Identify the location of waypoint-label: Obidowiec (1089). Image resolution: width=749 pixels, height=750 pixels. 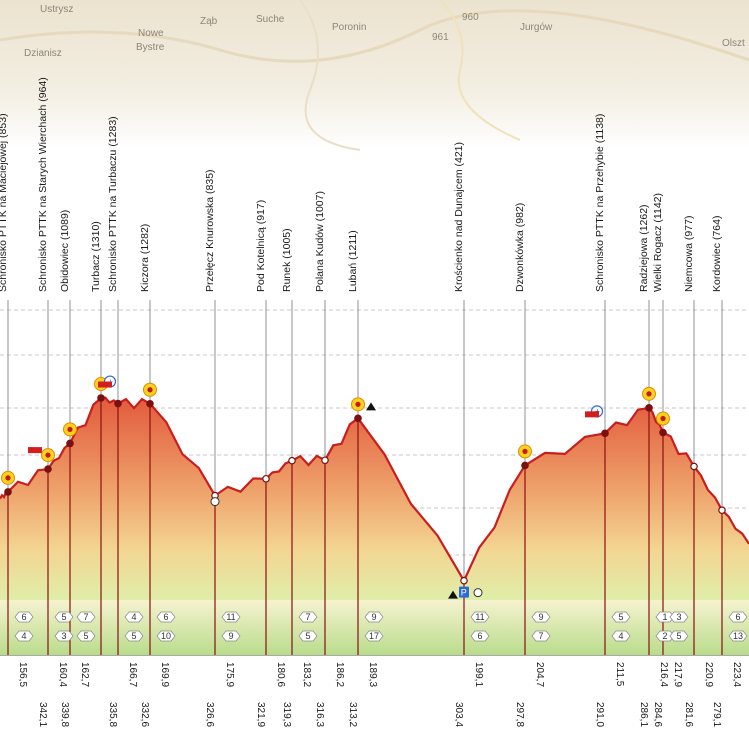
(65, 251).